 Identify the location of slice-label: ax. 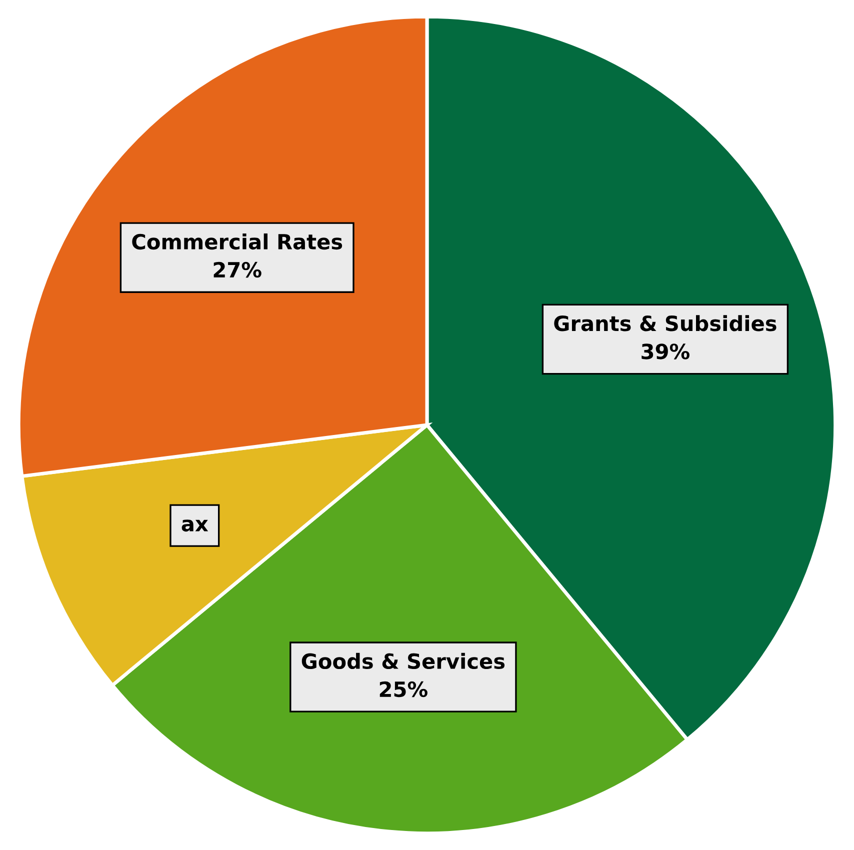
(195, 526).